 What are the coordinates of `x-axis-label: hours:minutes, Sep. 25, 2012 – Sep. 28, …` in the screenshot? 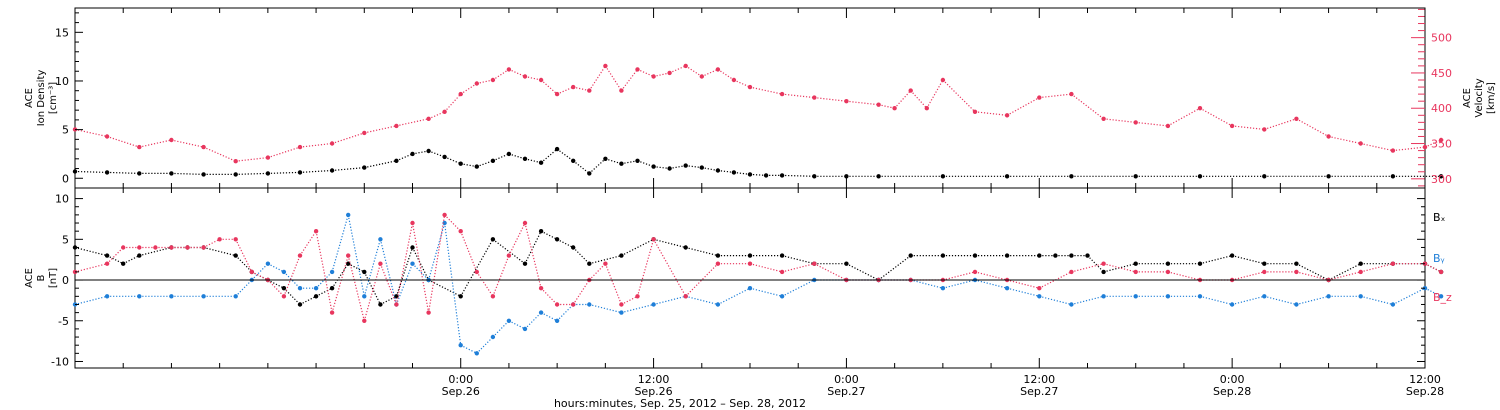 It's located at (680, 403).